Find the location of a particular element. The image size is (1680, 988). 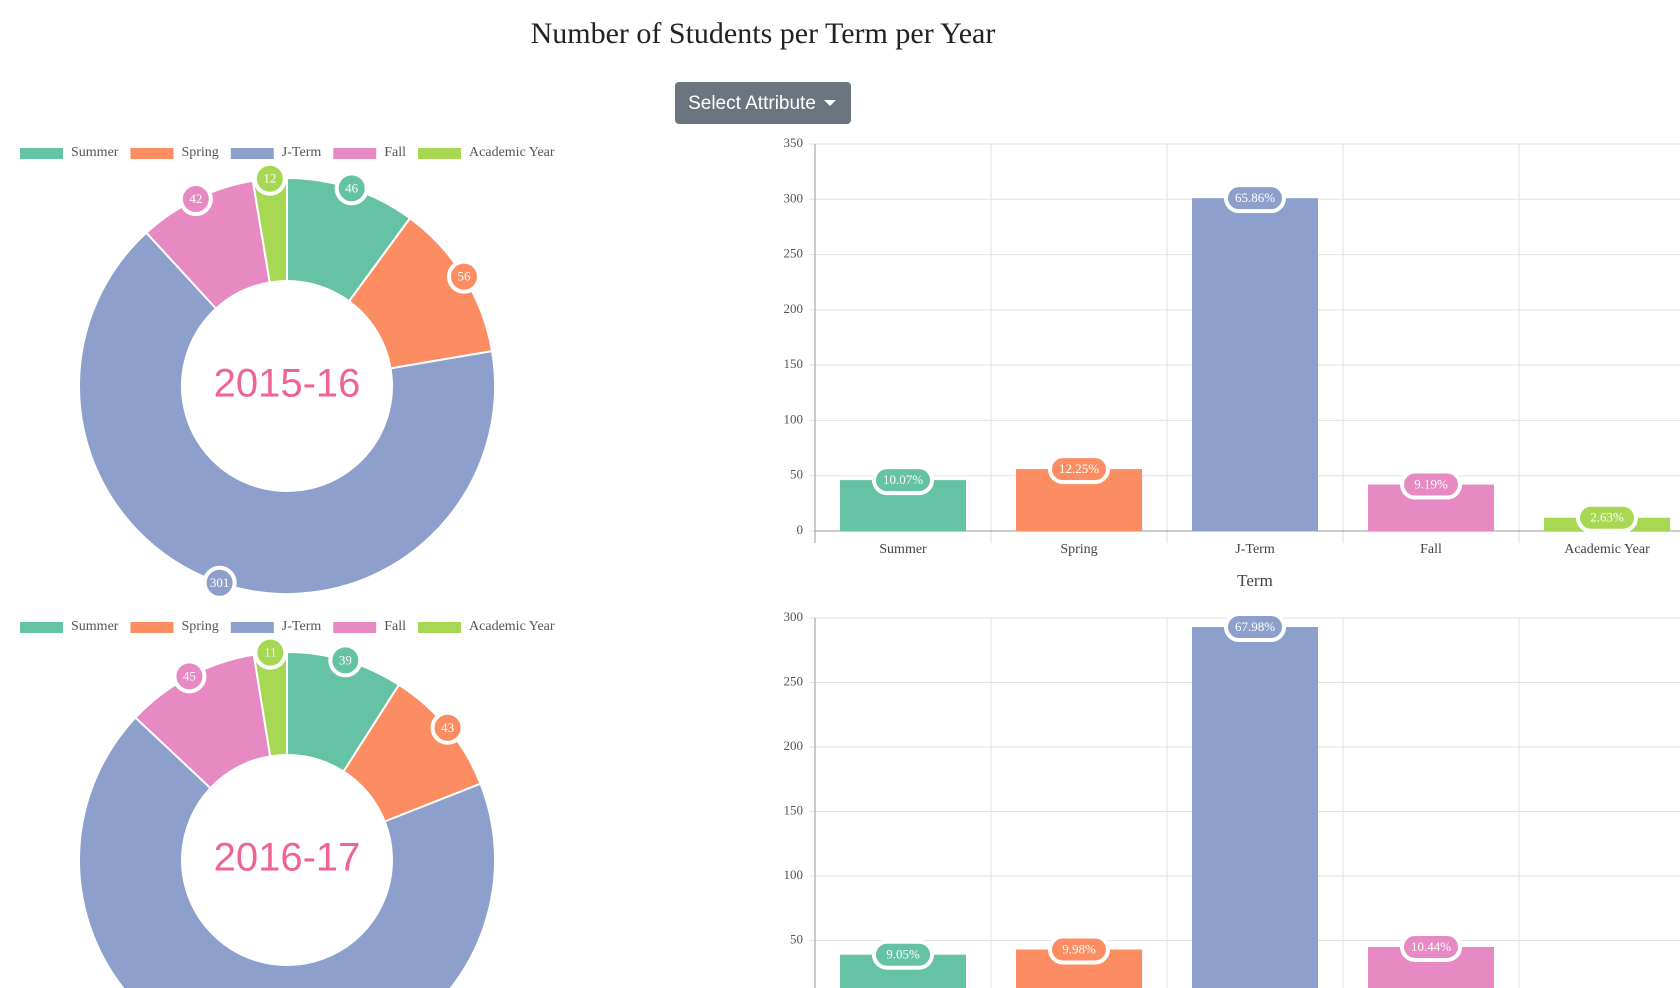

data-label: 11 is located at coordinates (270, 652).